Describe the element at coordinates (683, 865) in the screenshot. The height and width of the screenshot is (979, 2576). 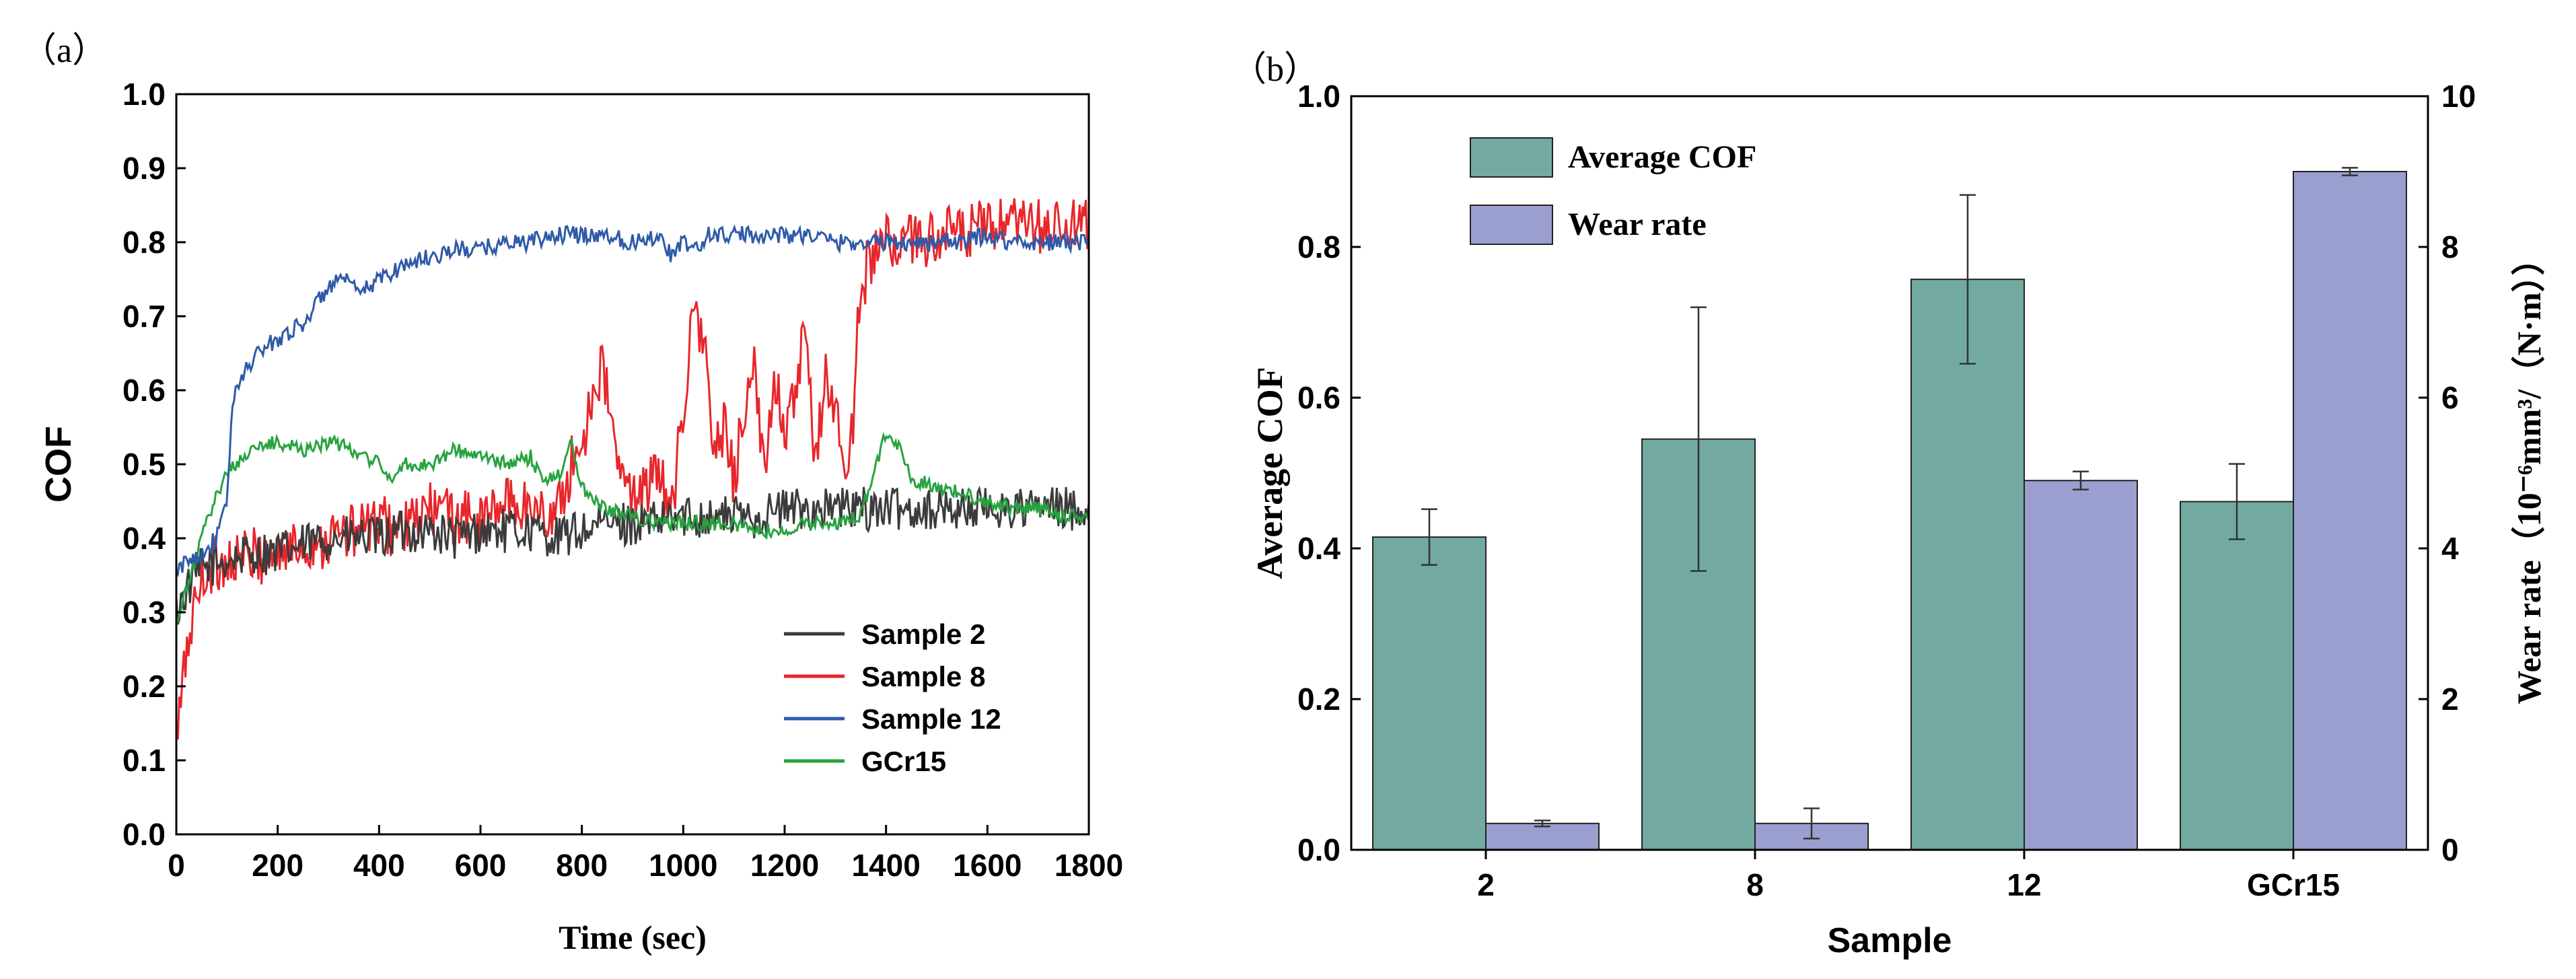
I see `x-tick-label: 1000` at that location.